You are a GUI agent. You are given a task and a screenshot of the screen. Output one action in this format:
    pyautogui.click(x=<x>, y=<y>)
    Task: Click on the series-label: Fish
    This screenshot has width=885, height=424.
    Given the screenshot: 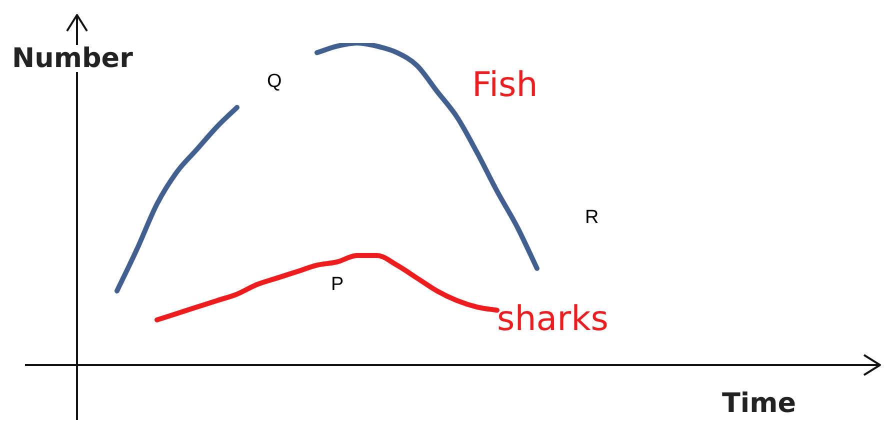 What is the action you would take?
    pyautogui.click(x=505, y=85)
    